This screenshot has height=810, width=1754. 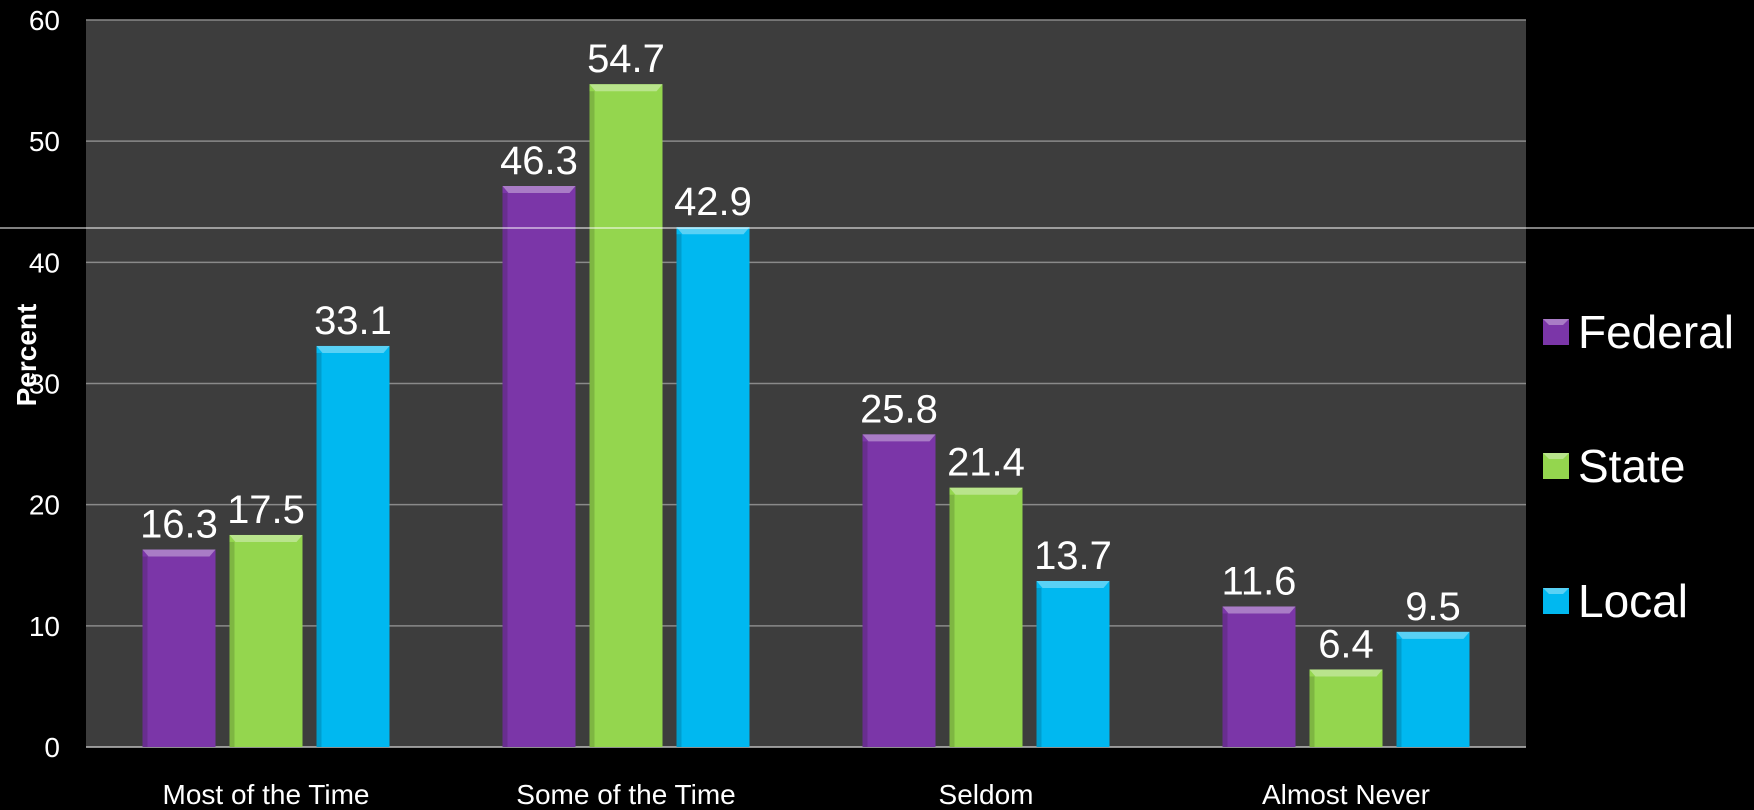 I want to click on legend-label: Federal, so click(x=1656, y=332).